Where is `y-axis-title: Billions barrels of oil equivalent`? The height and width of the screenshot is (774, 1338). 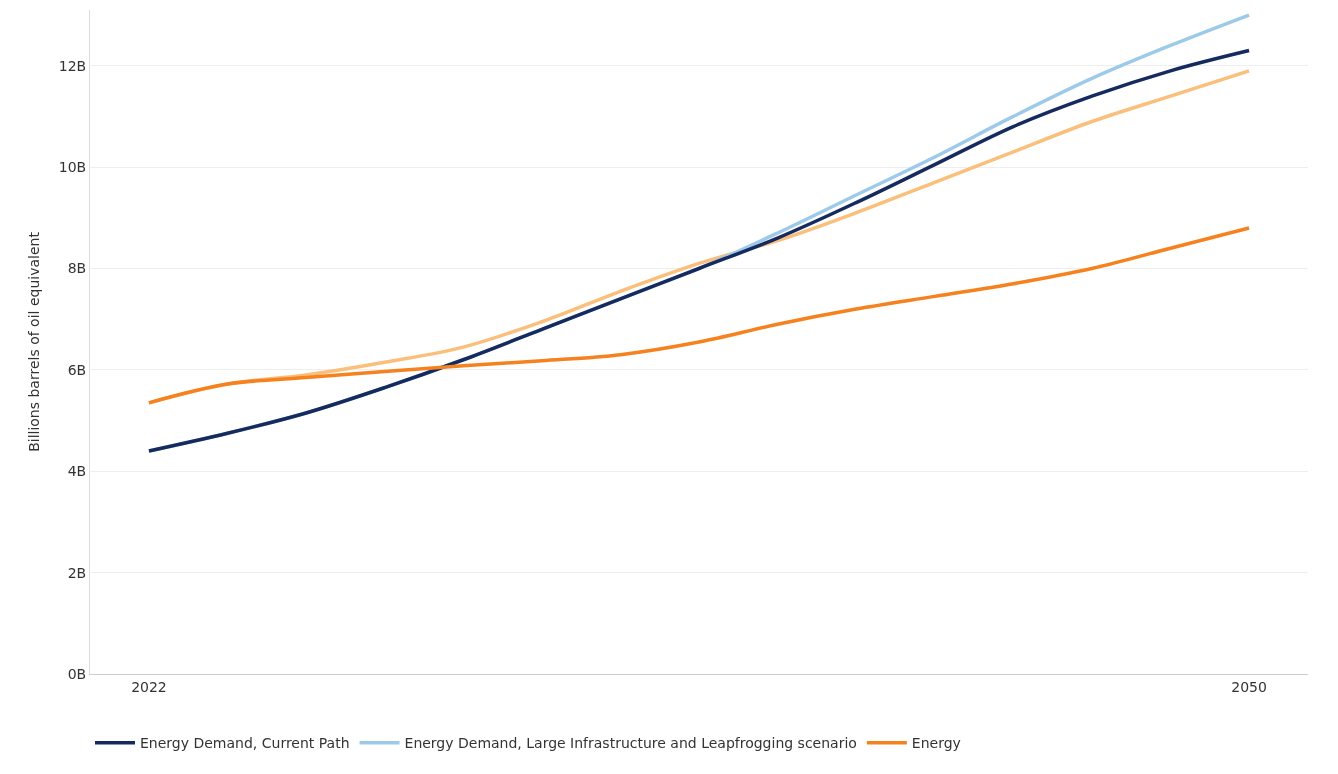
y-axis-title: Billions barrels of oil equivalent is located at coordinates (34, 341).